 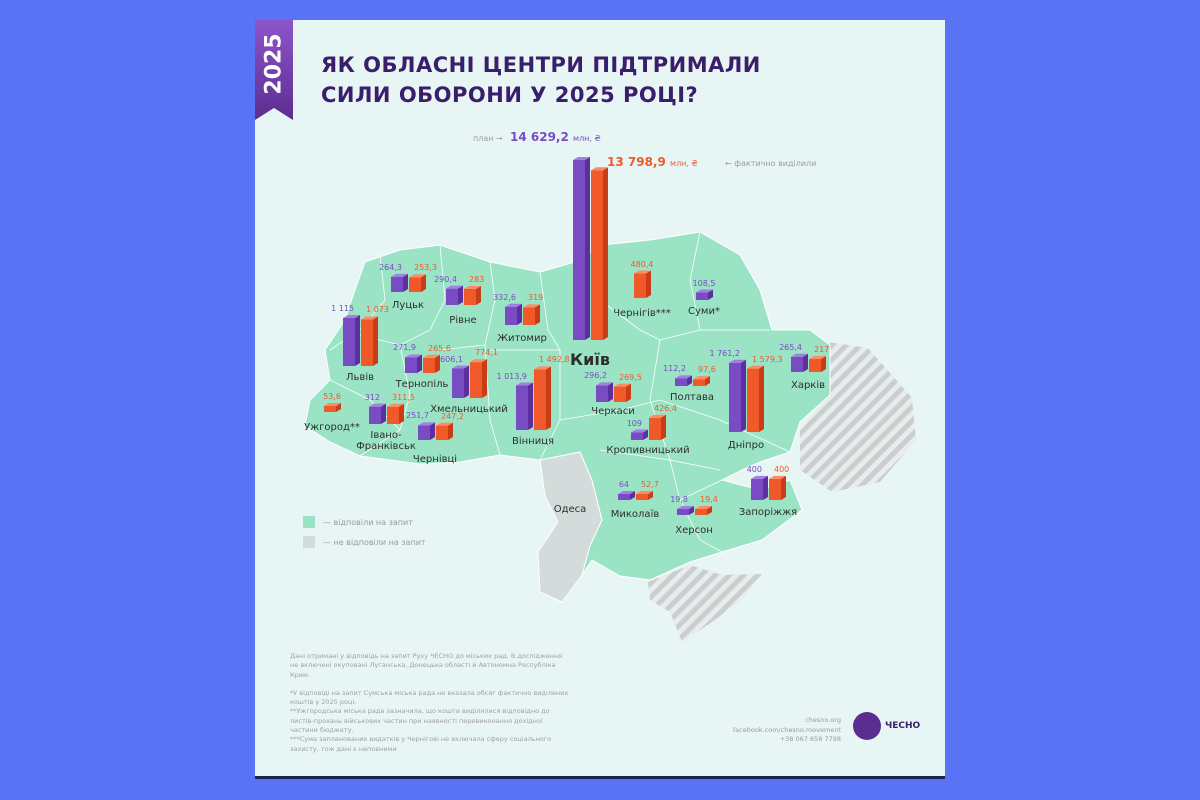 I want to click on plan-value-label: 265,4, so click(x=790, y=347).